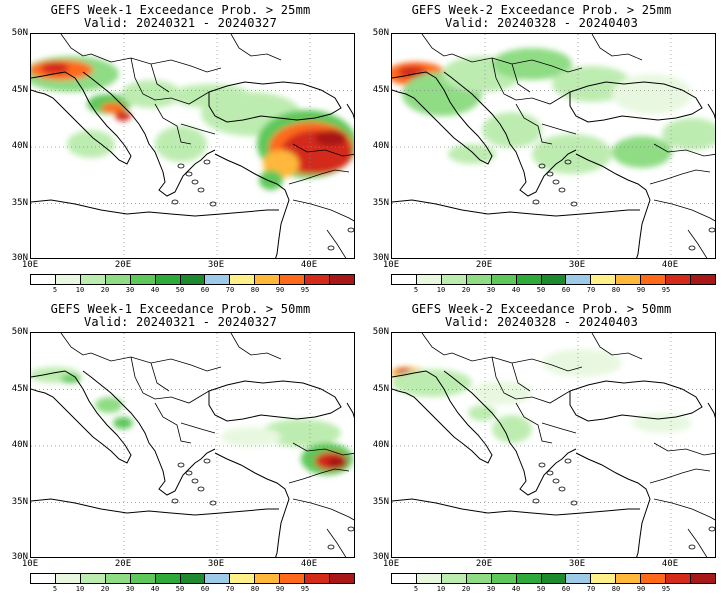 The width and height of the screenshot is (722, 598). I want to click on colorbar-tick-label: 30, so click(491, 290).